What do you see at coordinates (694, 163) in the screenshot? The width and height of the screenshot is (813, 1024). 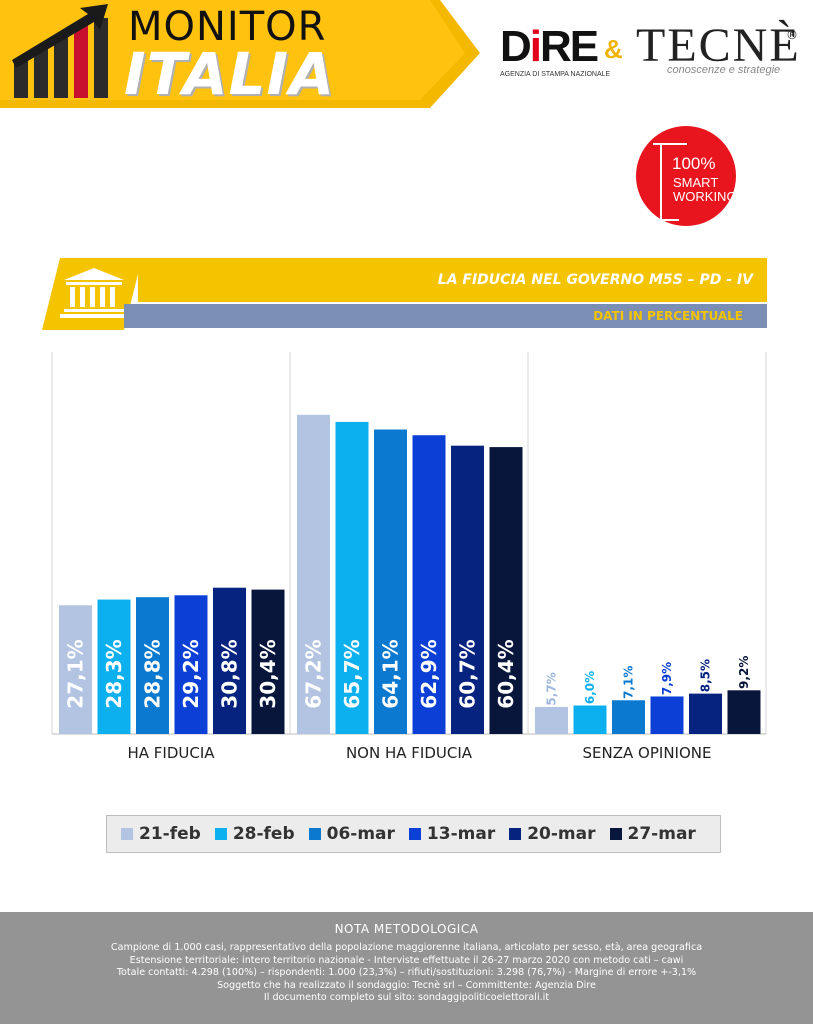 I see `badge-percent: 100%` at bounding box center [694, 163].